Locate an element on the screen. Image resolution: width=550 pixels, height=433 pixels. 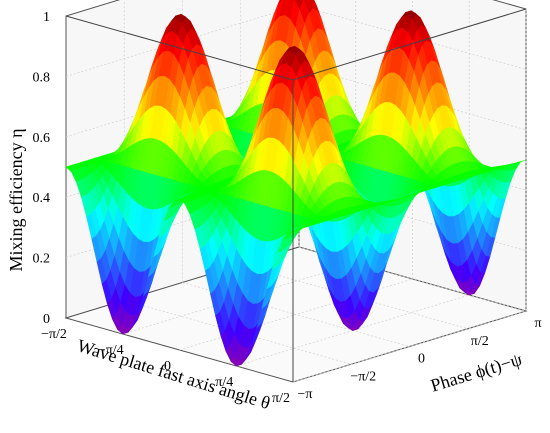
x-tick-label: π/2 is located at coordinates (281, 398).